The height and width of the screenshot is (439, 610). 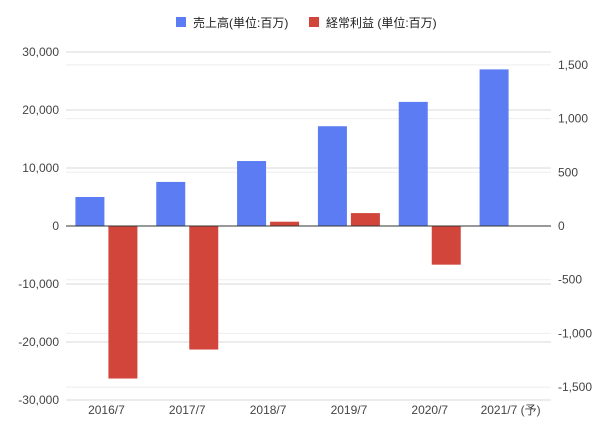 What do you see at coordinates (40, 110) in the screenshot?
I see `left-tick-label: 20,000` at bounding box center [40, 110].